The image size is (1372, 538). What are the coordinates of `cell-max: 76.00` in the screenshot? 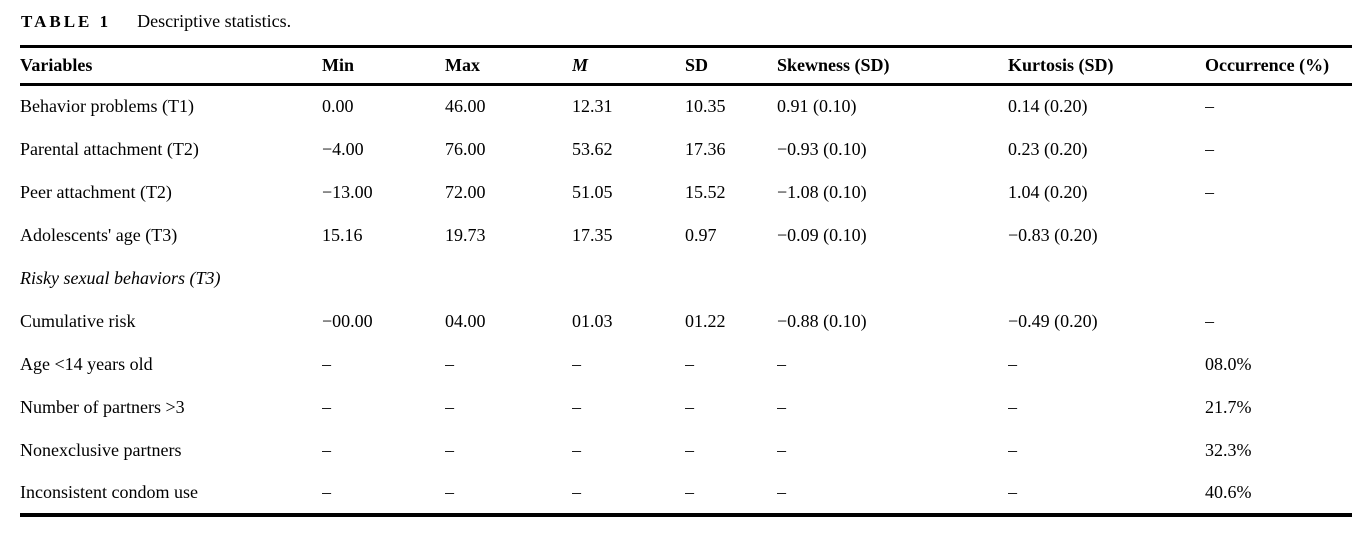 It's located at (465, 148).